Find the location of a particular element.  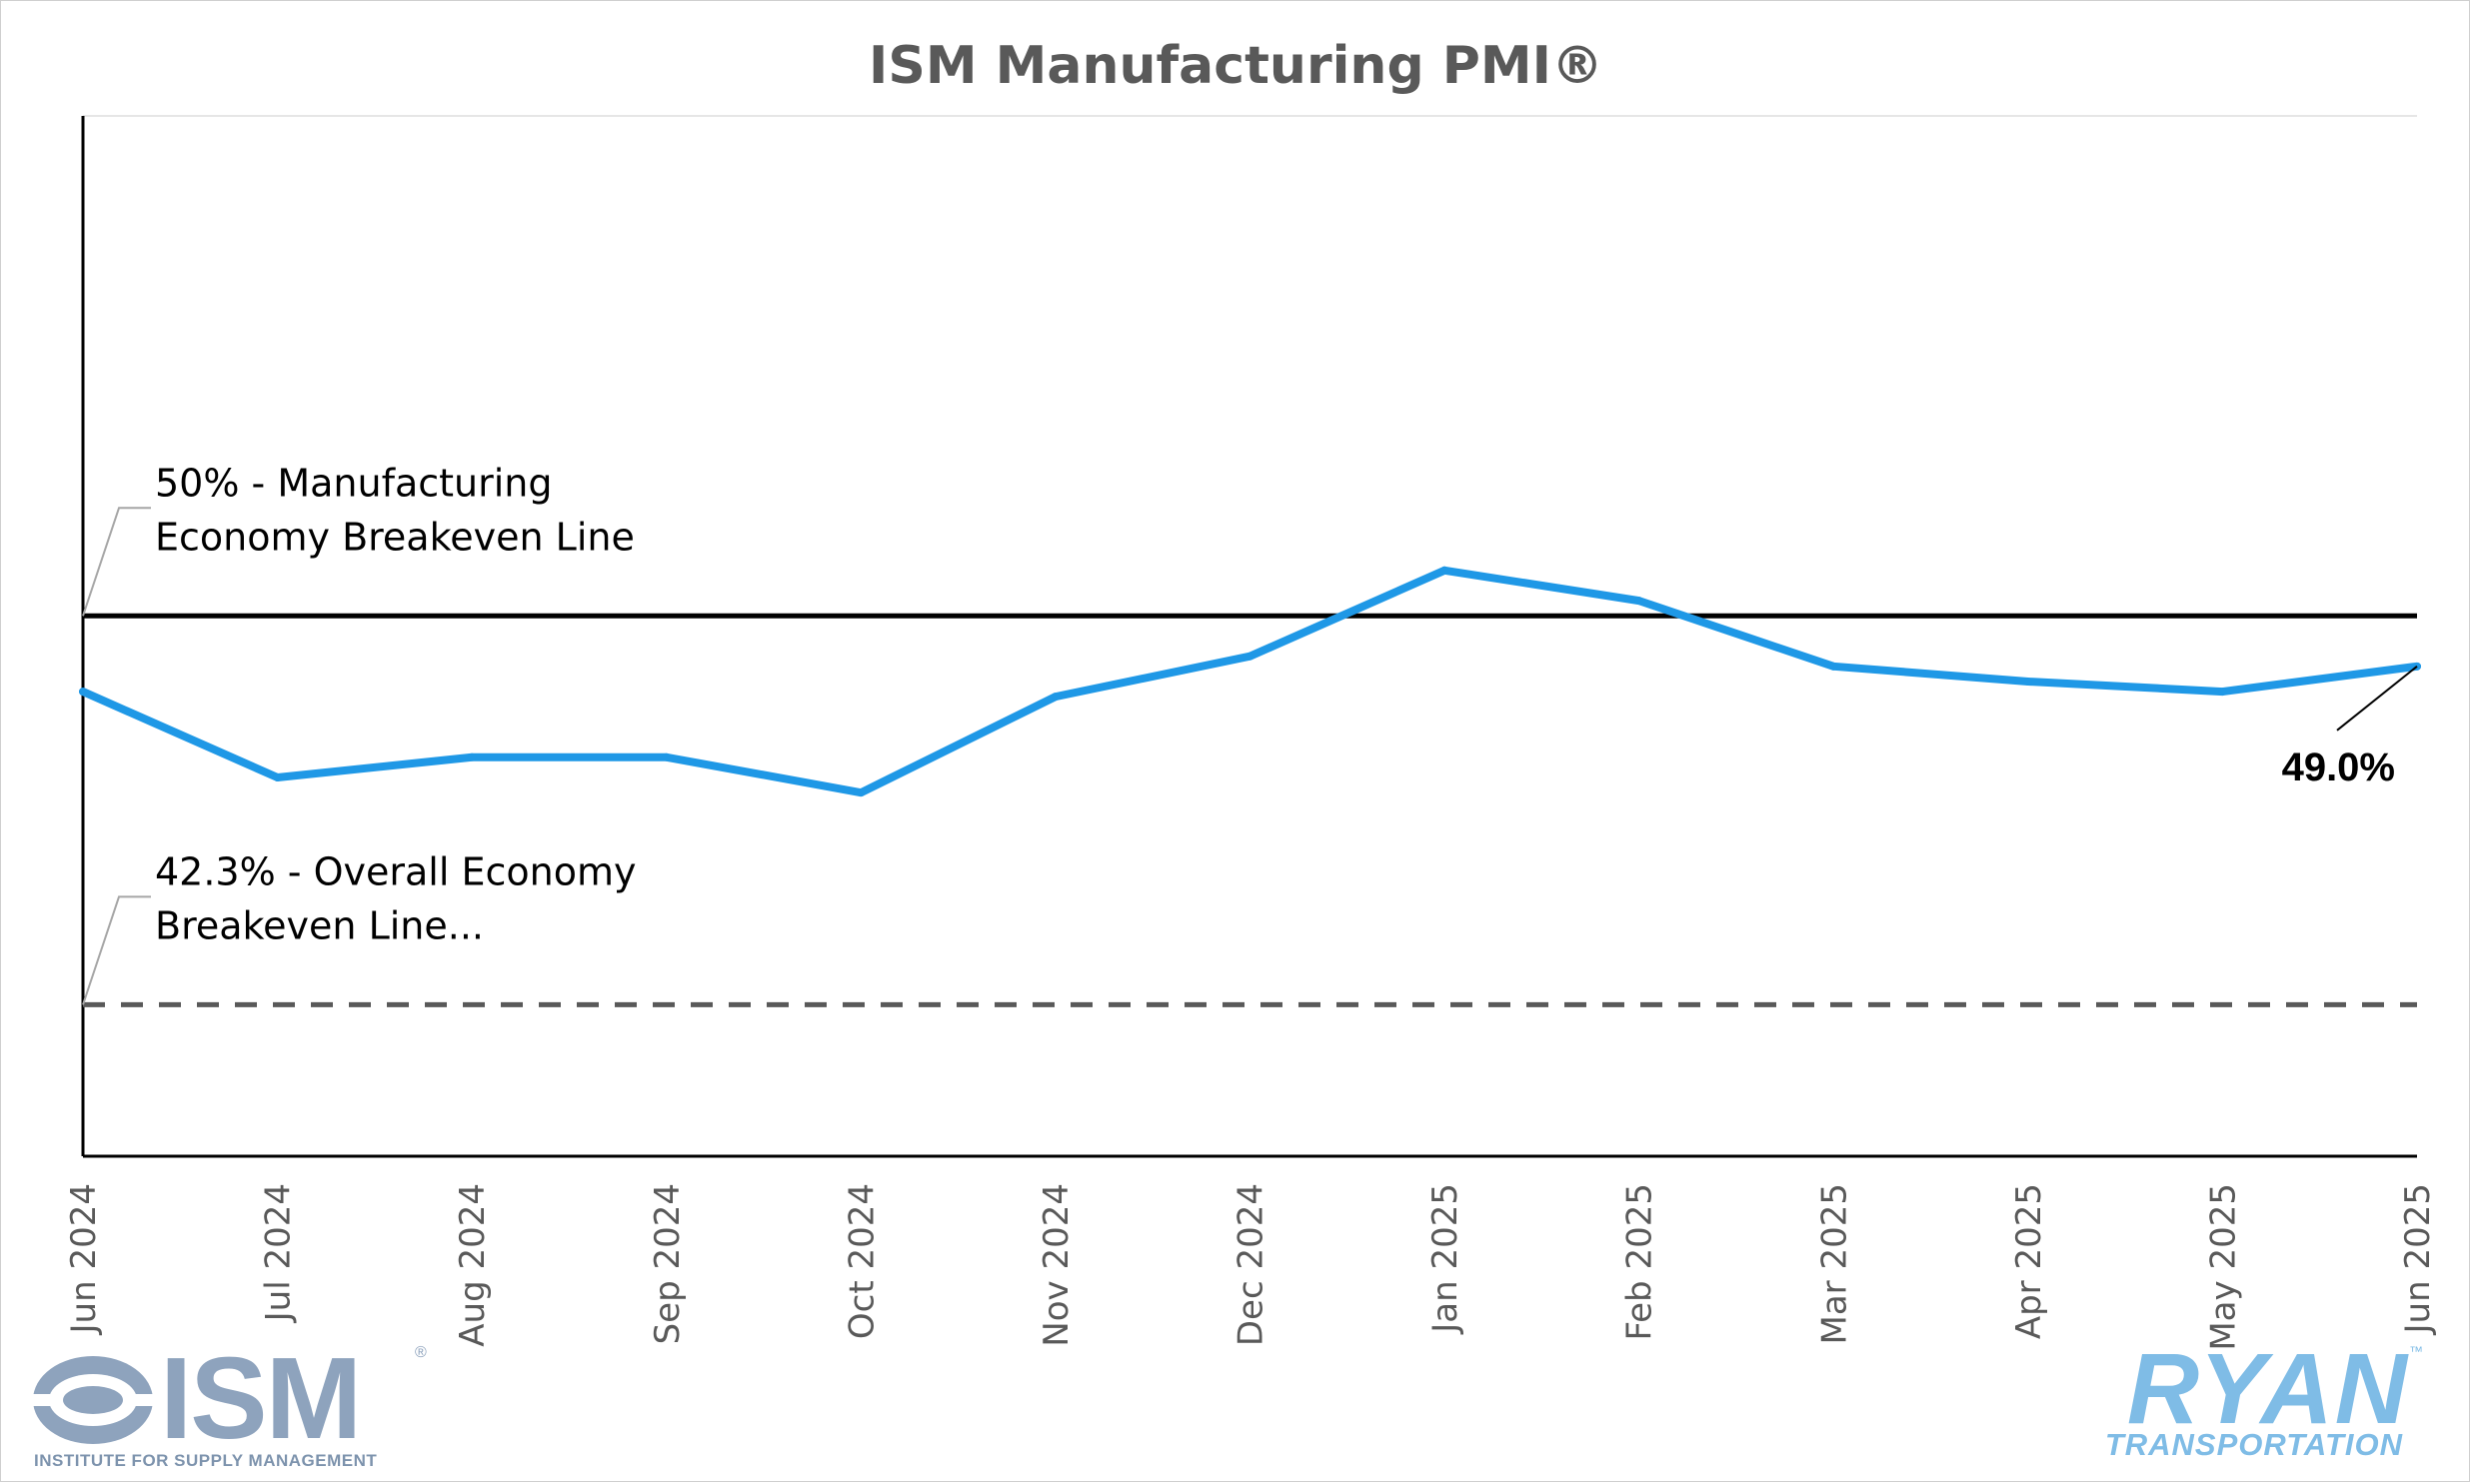

reference-label-0-line-0: 50% - Manufacturing is located at coordinates (354, 483).